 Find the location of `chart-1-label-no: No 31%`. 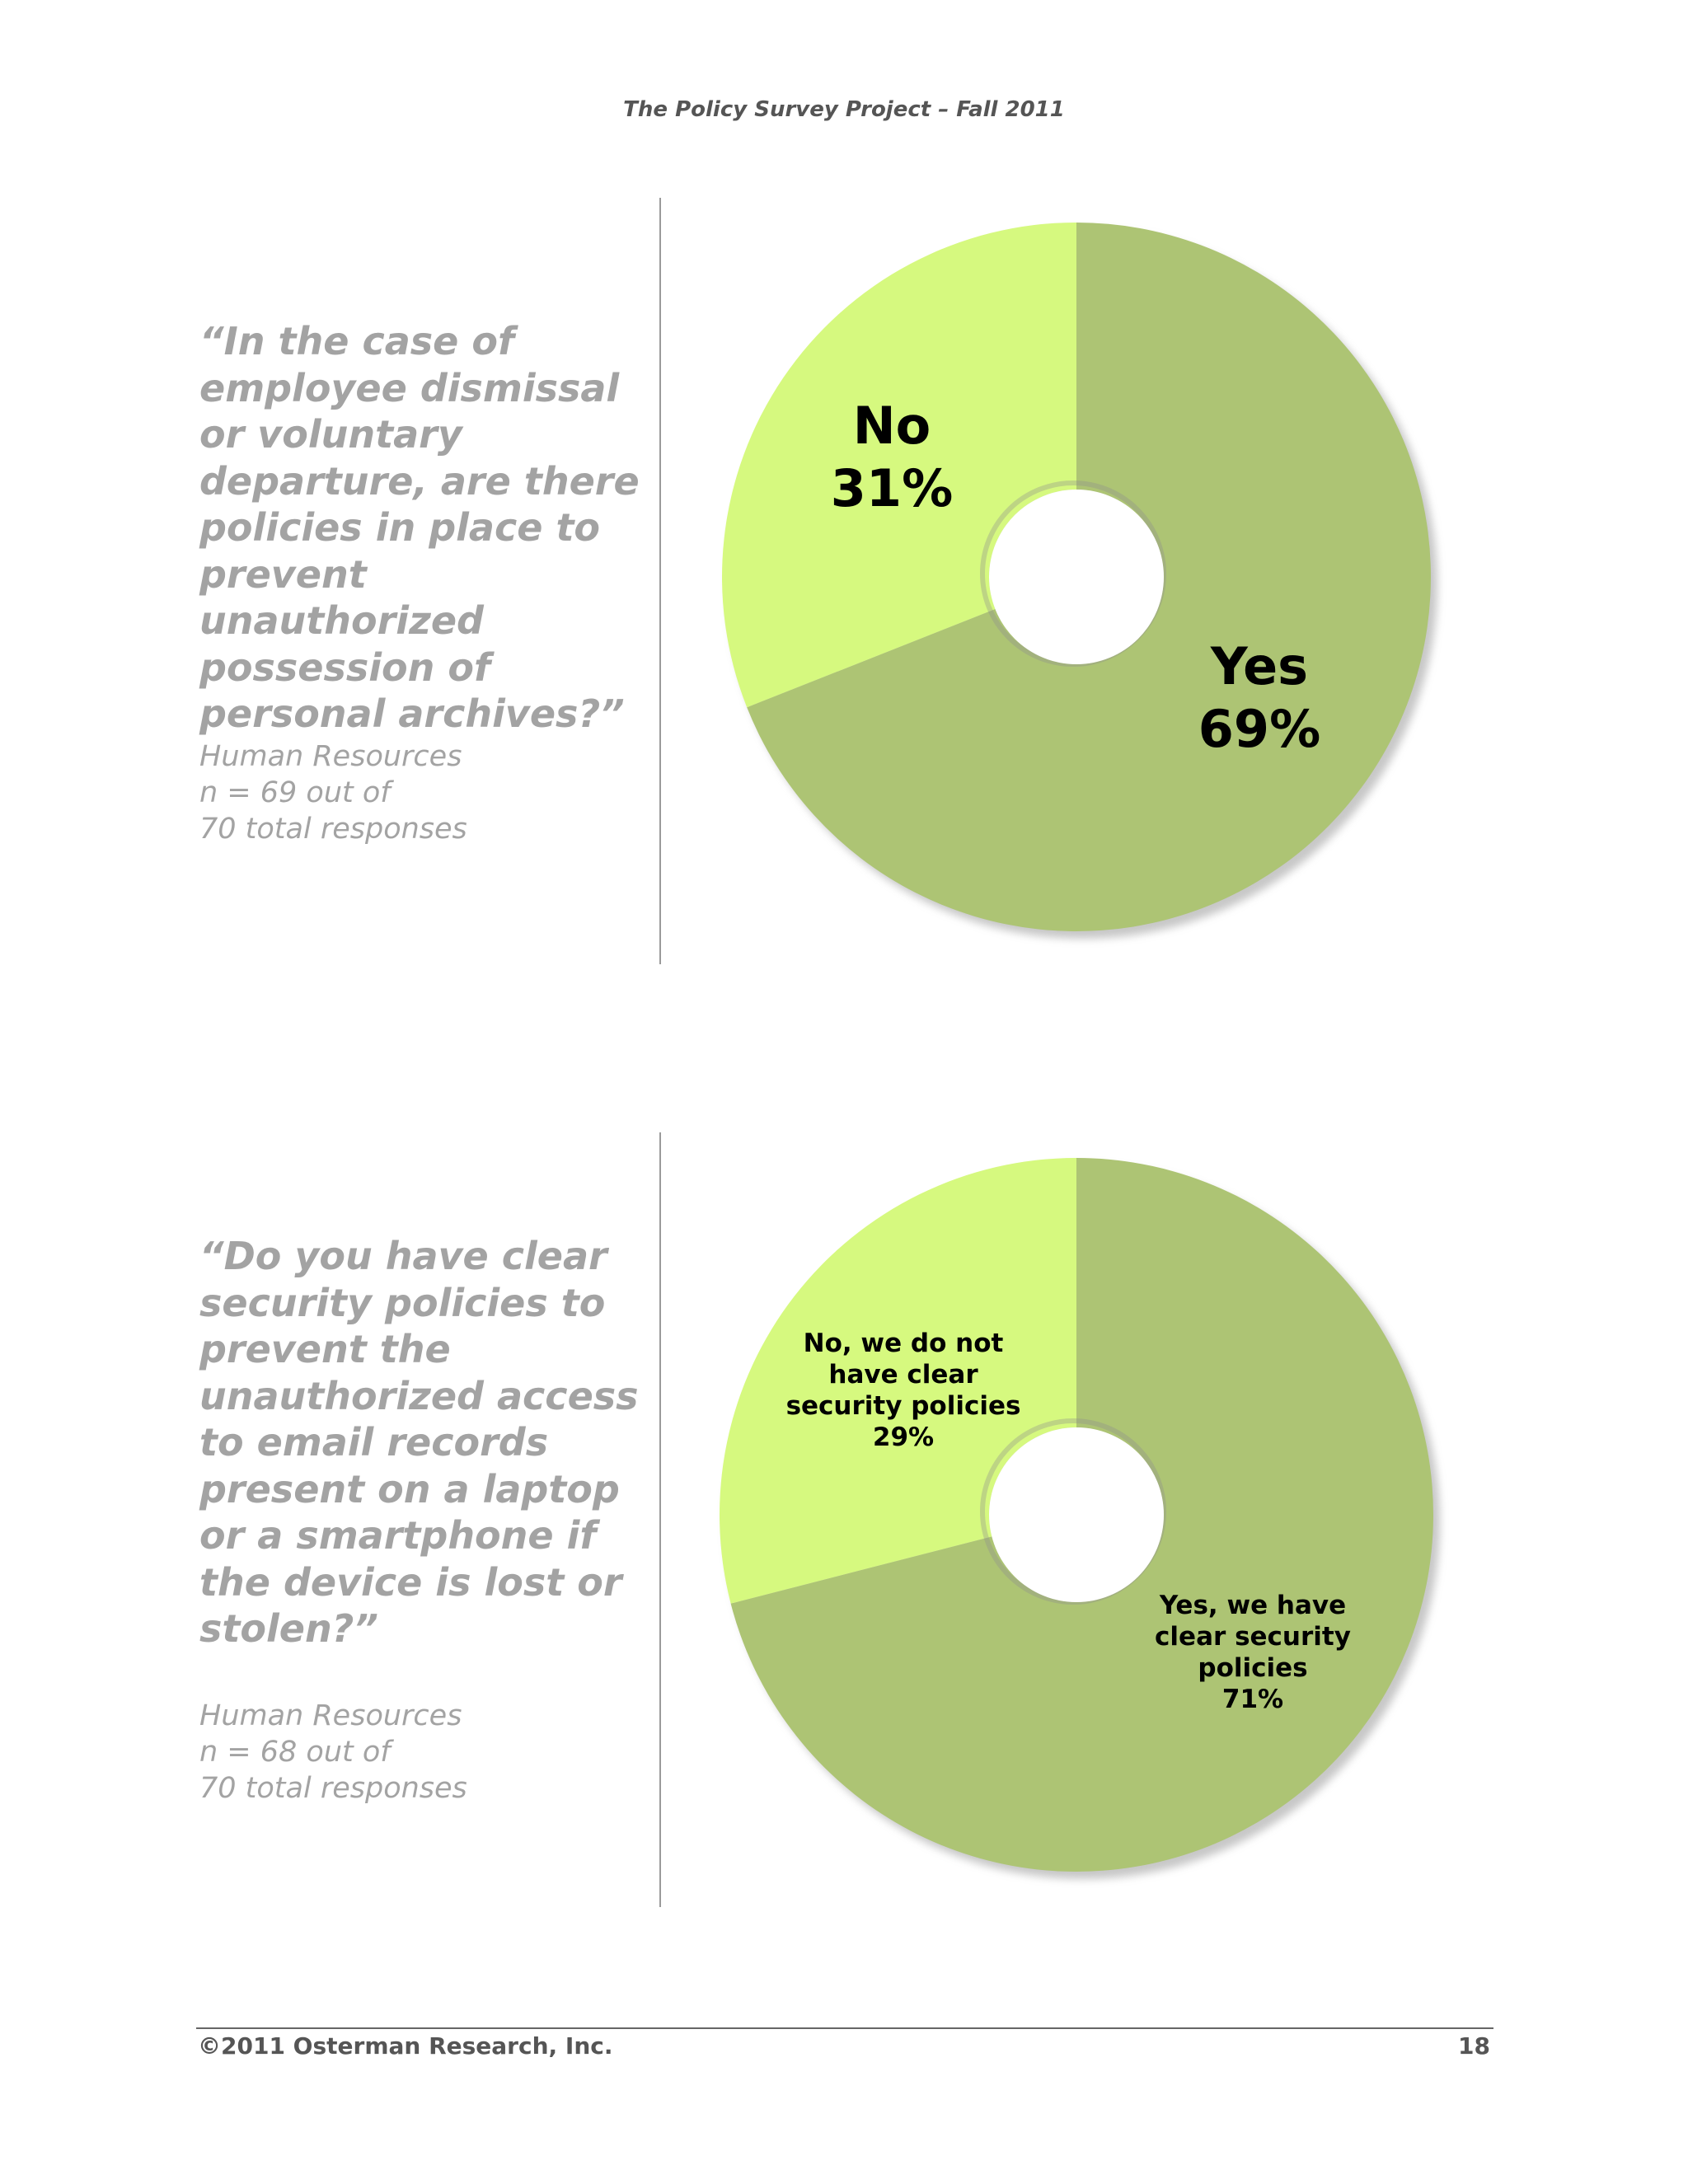

chart-1-label-no: No 31% is located at coordinates (892, 457).